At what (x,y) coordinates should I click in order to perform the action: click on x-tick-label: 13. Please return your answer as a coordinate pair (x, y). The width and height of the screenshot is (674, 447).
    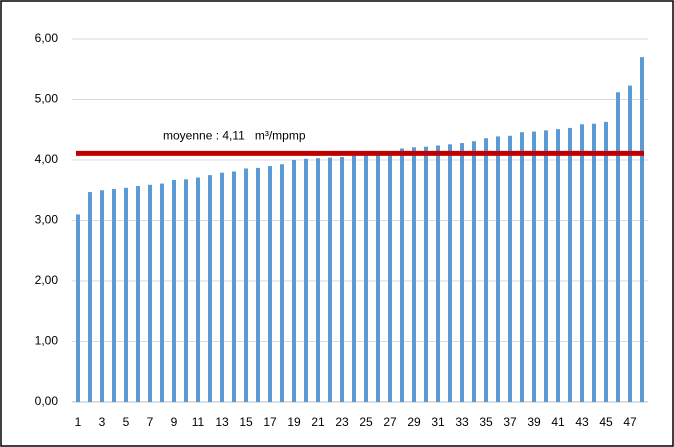
    Looking at the image, I should click on (222, 422).